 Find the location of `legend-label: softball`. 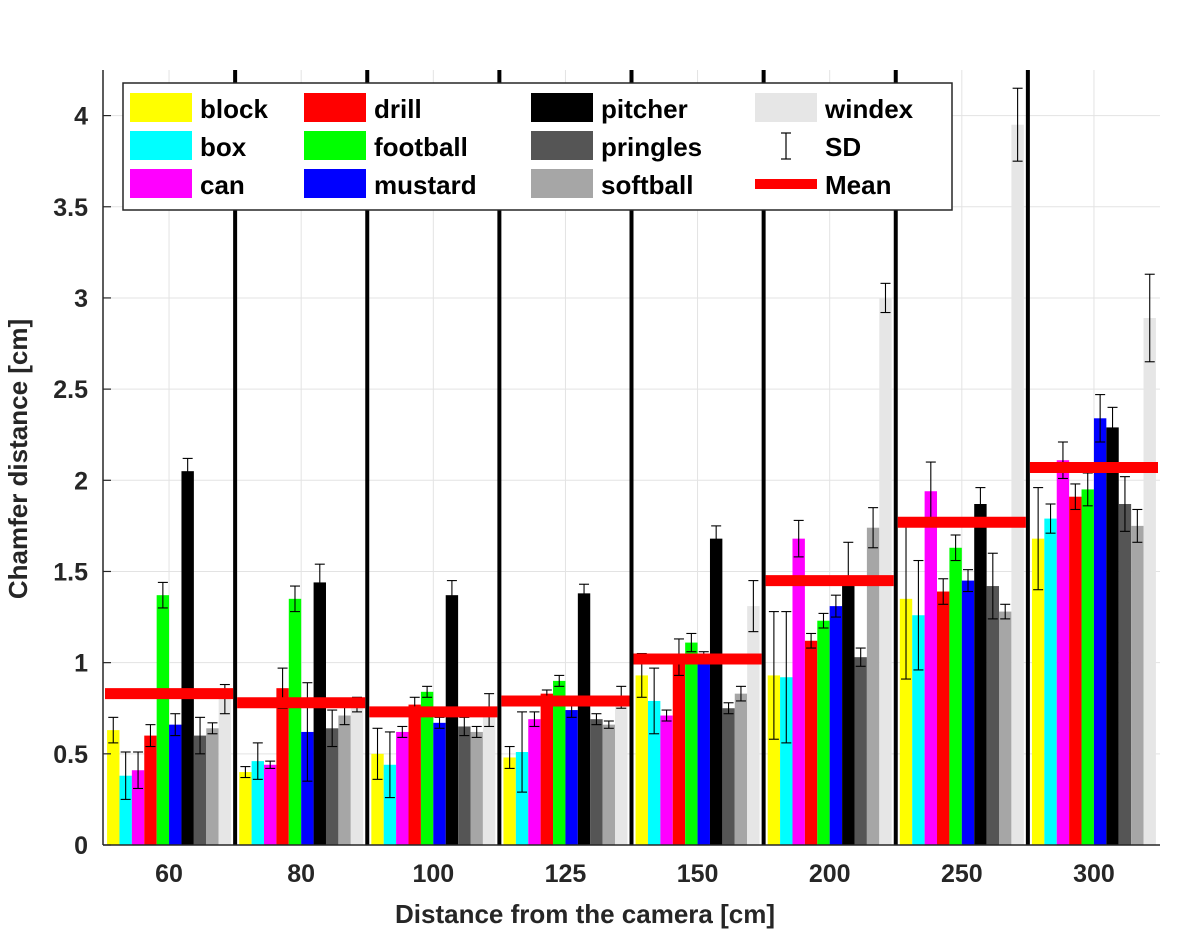

legend-label: softball is located at coordinates (647, 185).